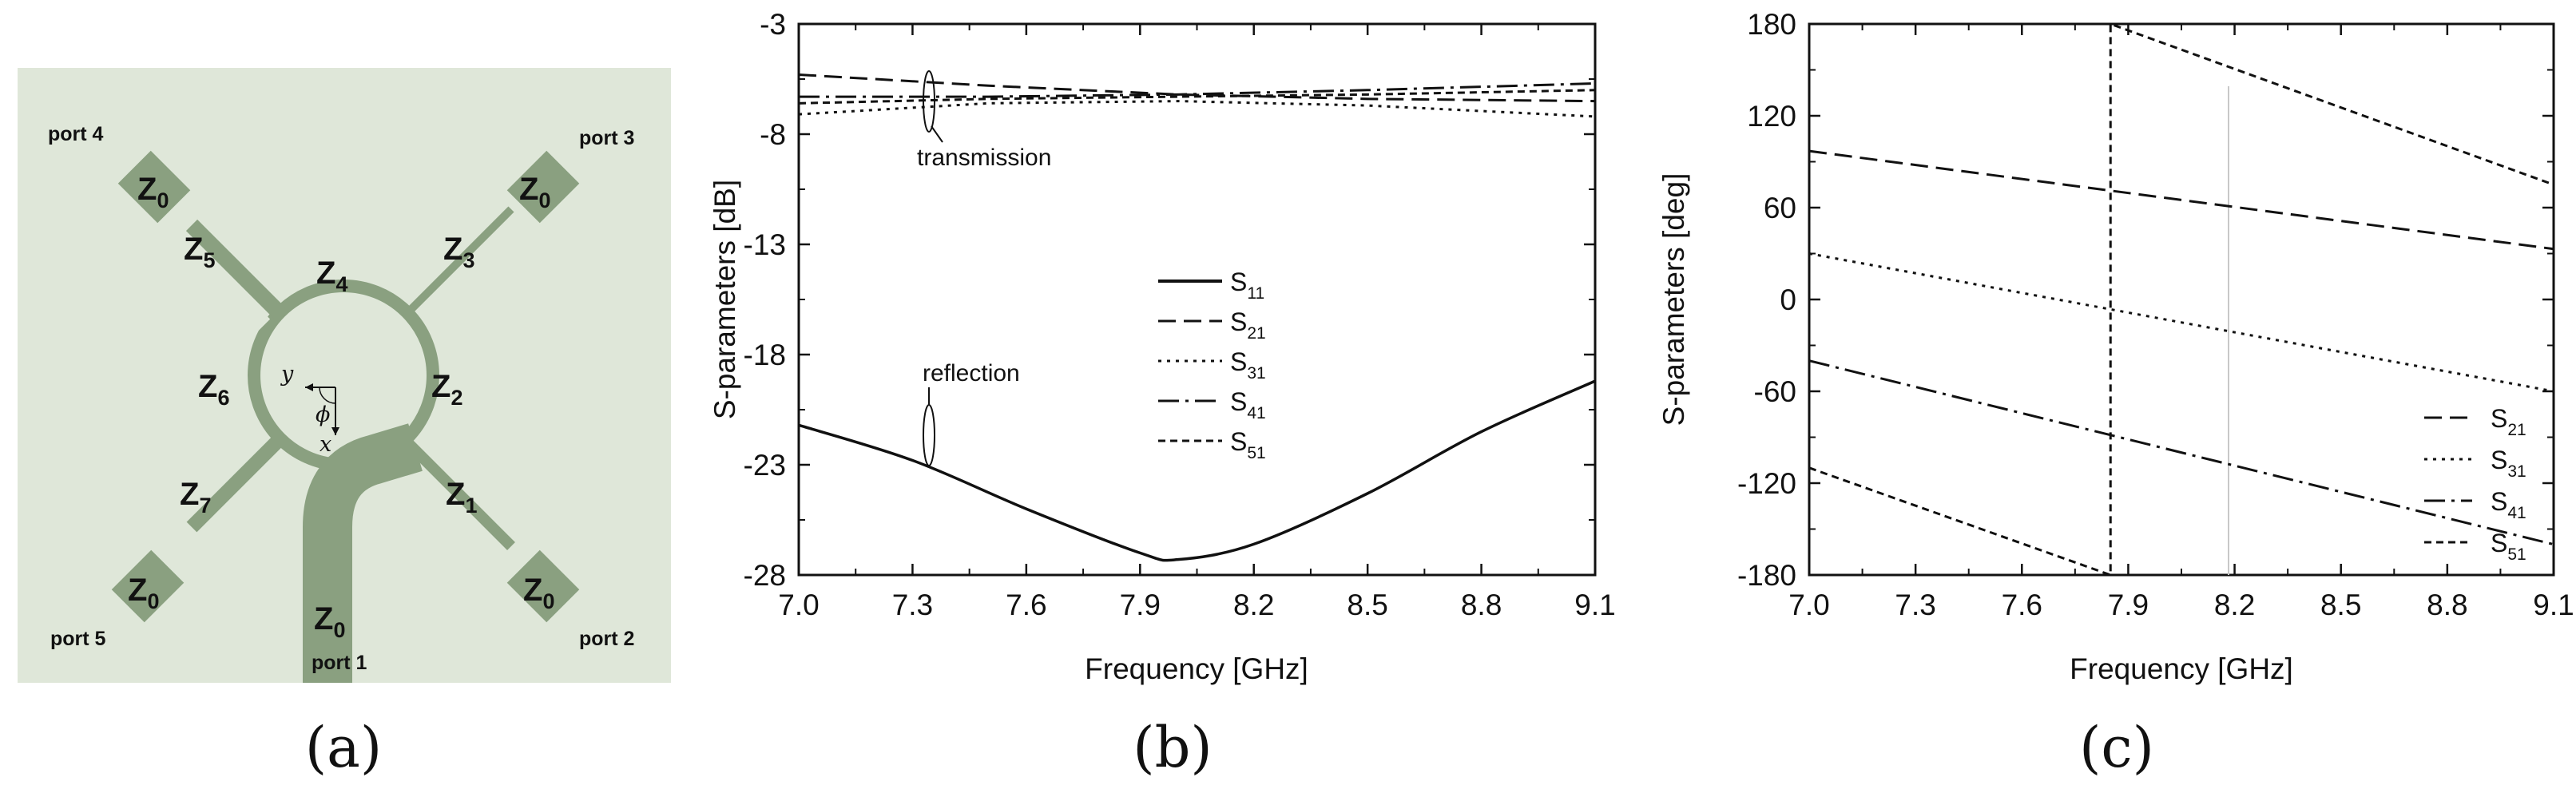 The image size is (2576, 793). What do you see at coordinates (339, 663) in the screenshot?
I see `port-1-label: port 1` at bounding box center [339, 663].